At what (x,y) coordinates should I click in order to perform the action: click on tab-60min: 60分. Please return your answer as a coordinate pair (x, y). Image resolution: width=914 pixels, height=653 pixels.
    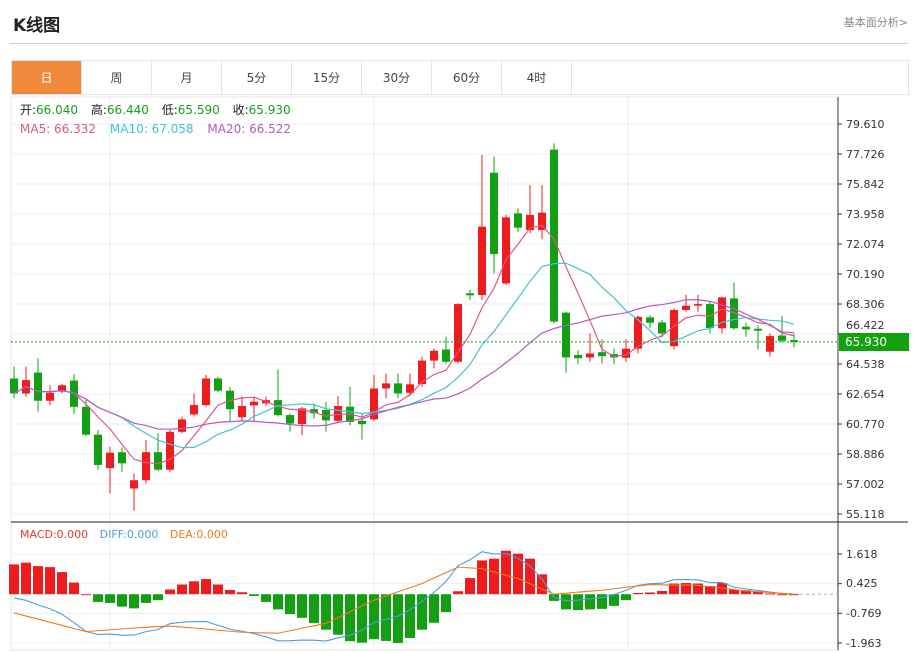
    Looking at the image, I should click on (467, 77).